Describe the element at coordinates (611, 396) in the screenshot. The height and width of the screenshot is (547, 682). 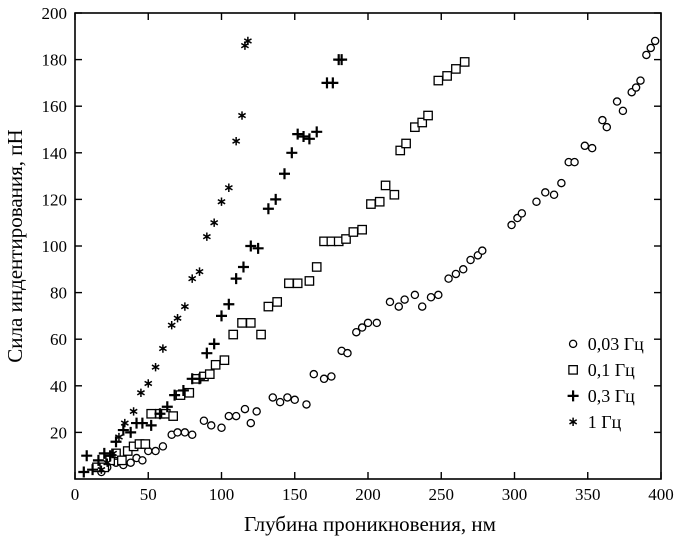
I see `legend-label: 0,3 Гц` at that location.